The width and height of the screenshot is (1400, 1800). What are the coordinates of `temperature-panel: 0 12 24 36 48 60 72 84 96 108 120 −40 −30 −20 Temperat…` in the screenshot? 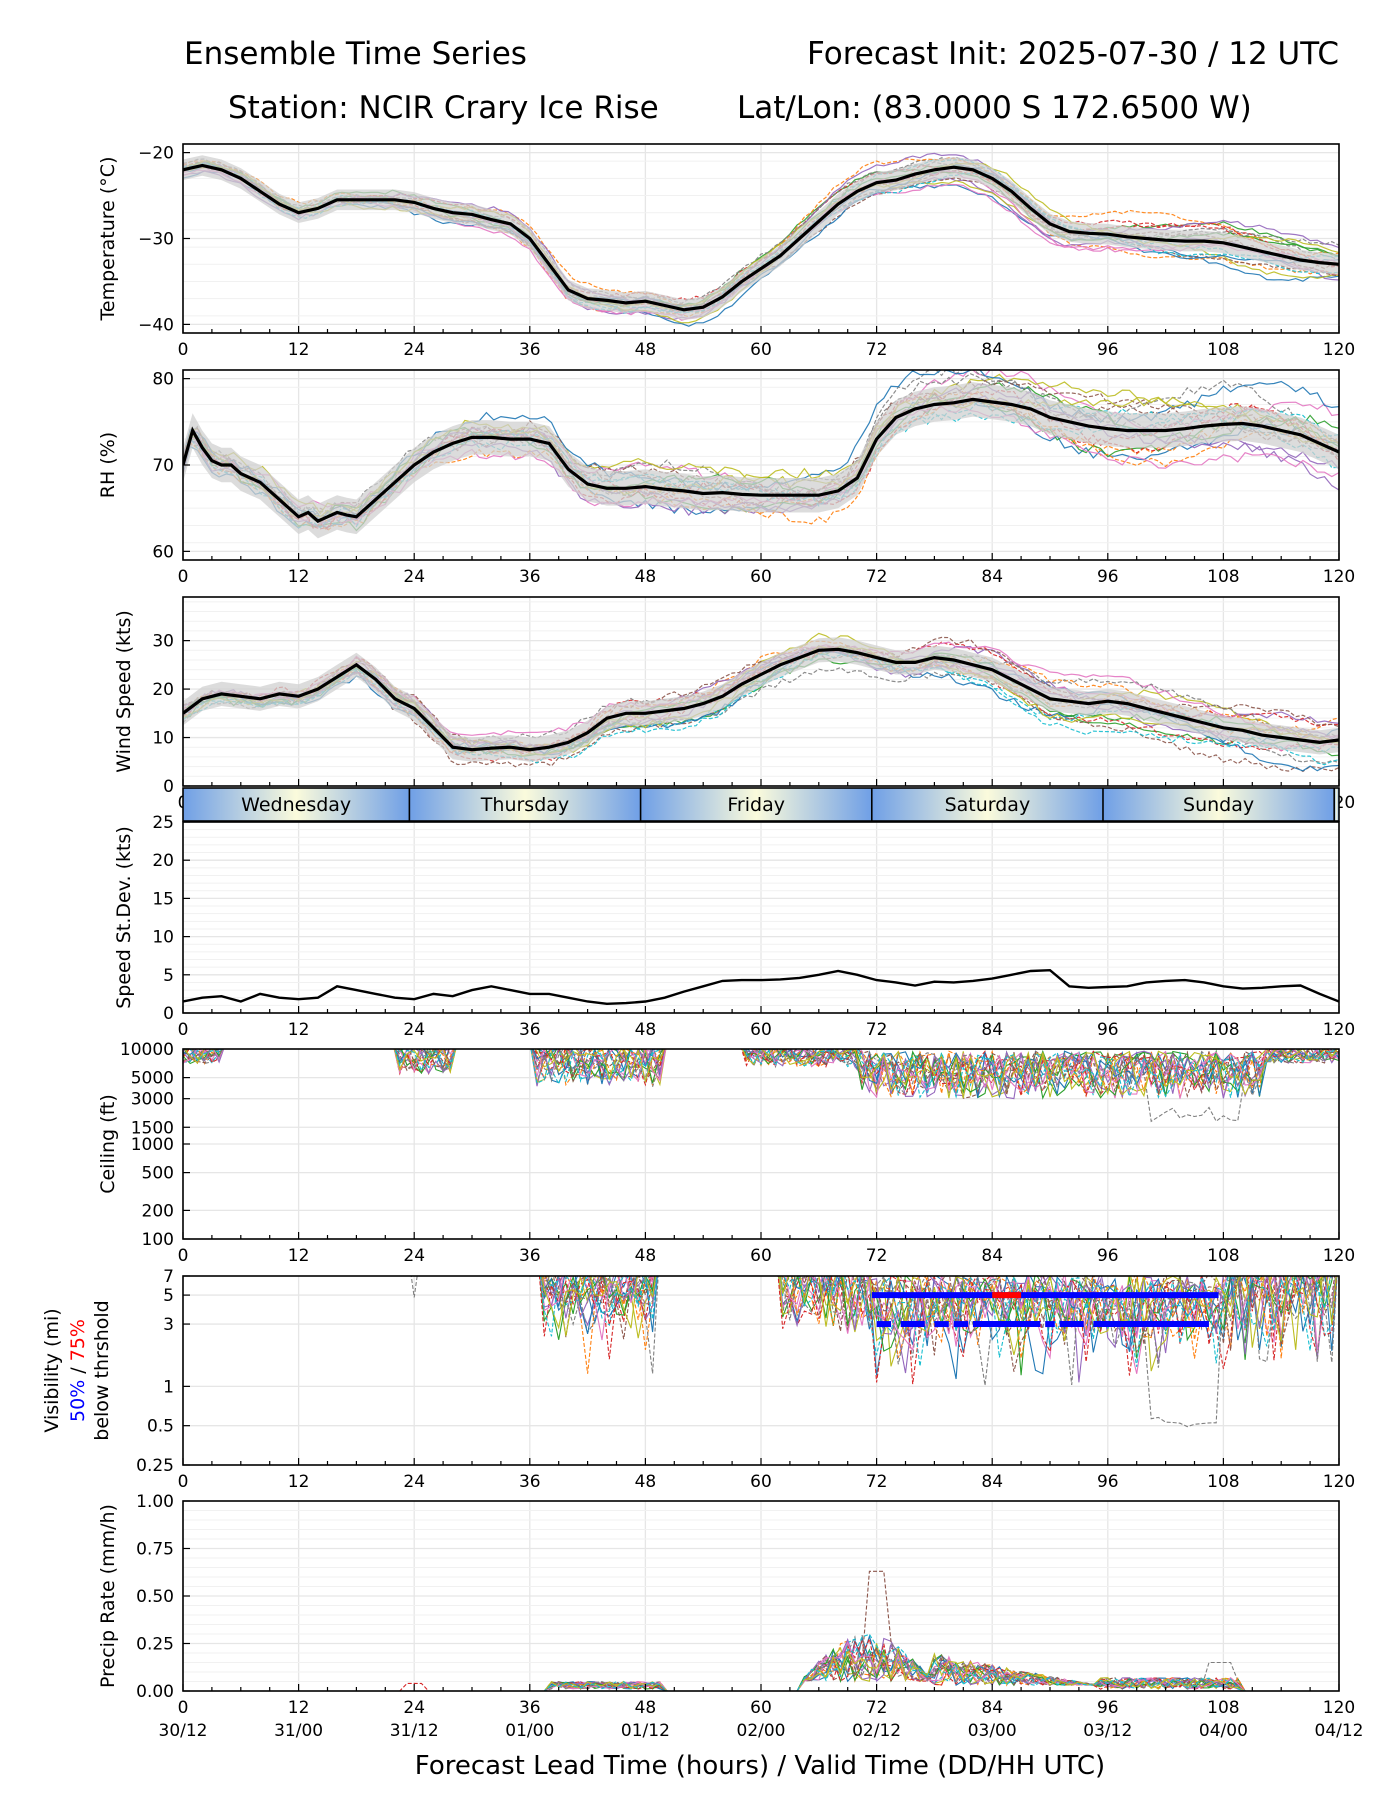 It's located at (726, 251).